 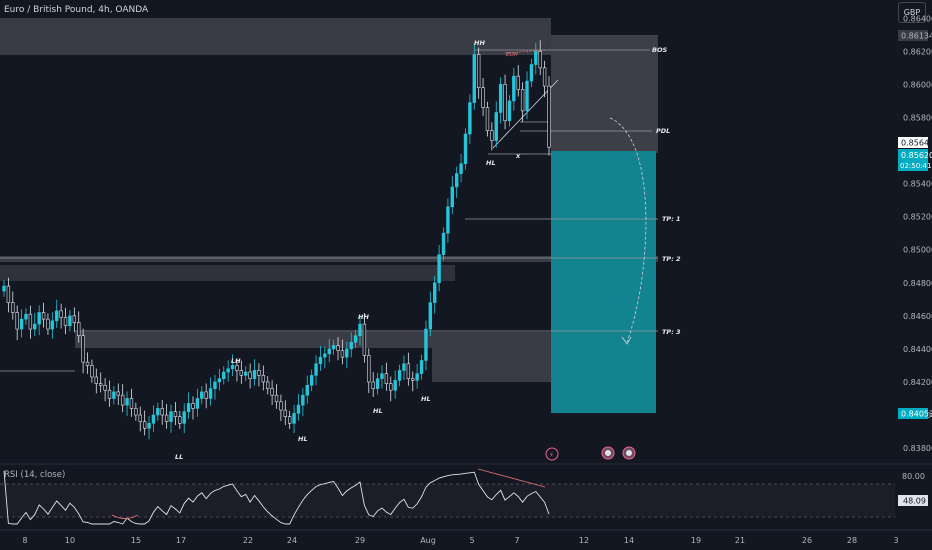 I want to click on label-hl-3: HL, so click(x=303, y=439).